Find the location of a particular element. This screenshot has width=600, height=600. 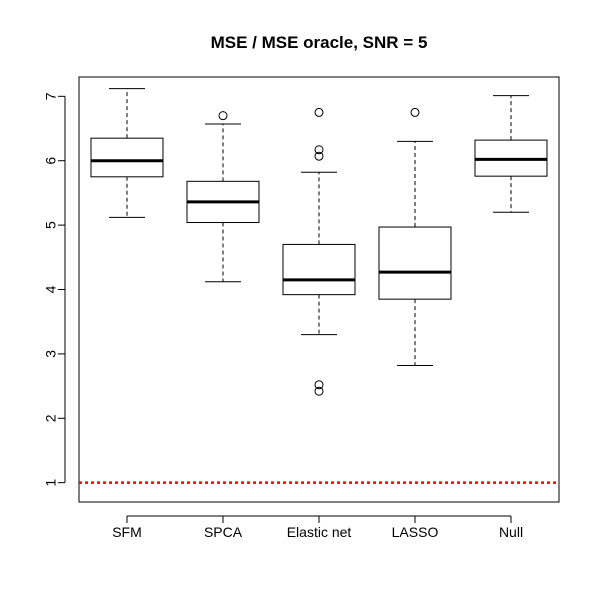

y-axis: 1 2 3 4 5 6 7 is located at coordinates (54, 289).